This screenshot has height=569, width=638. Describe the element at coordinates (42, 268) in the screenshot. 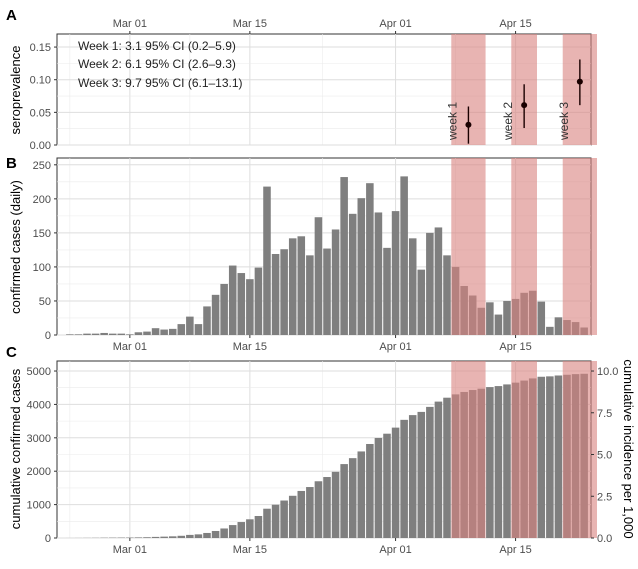

I see `b-y-tick-label: 100` at that location.